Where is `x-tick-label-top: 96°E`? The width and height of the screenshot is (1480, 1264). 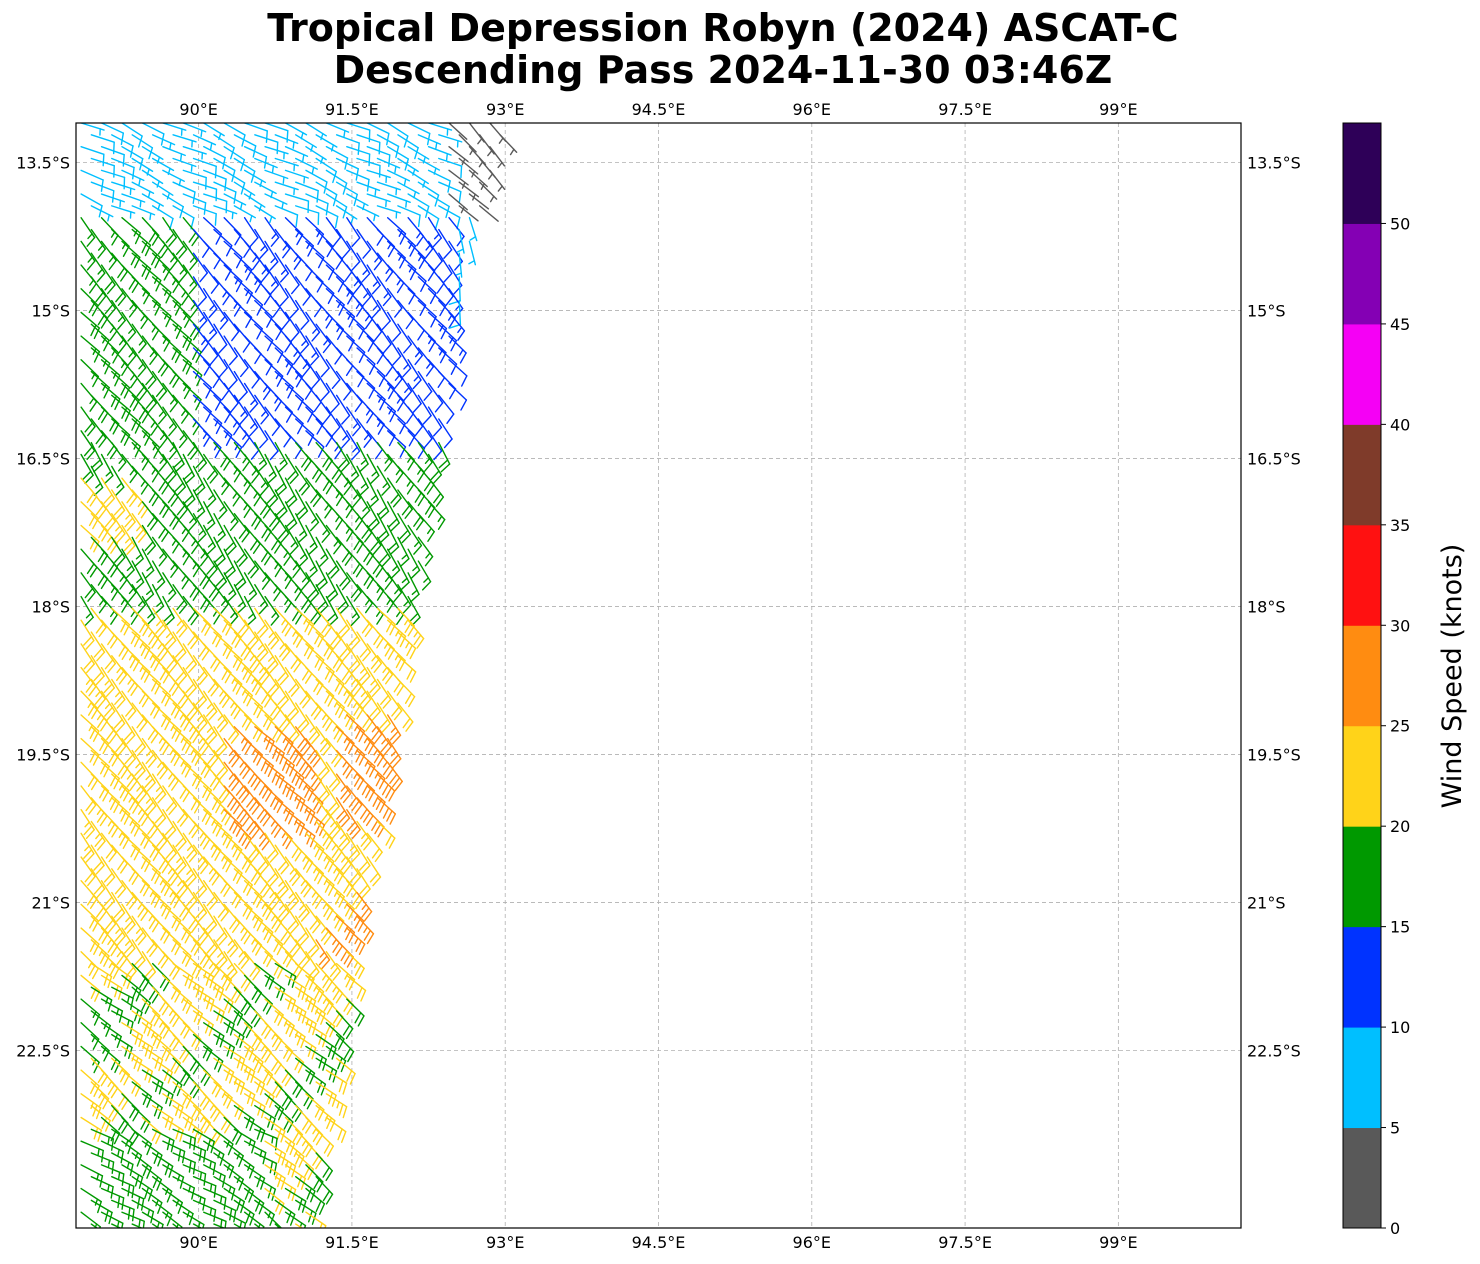 x-tick-label-top: 96°E is located at coordinates (812, 109).